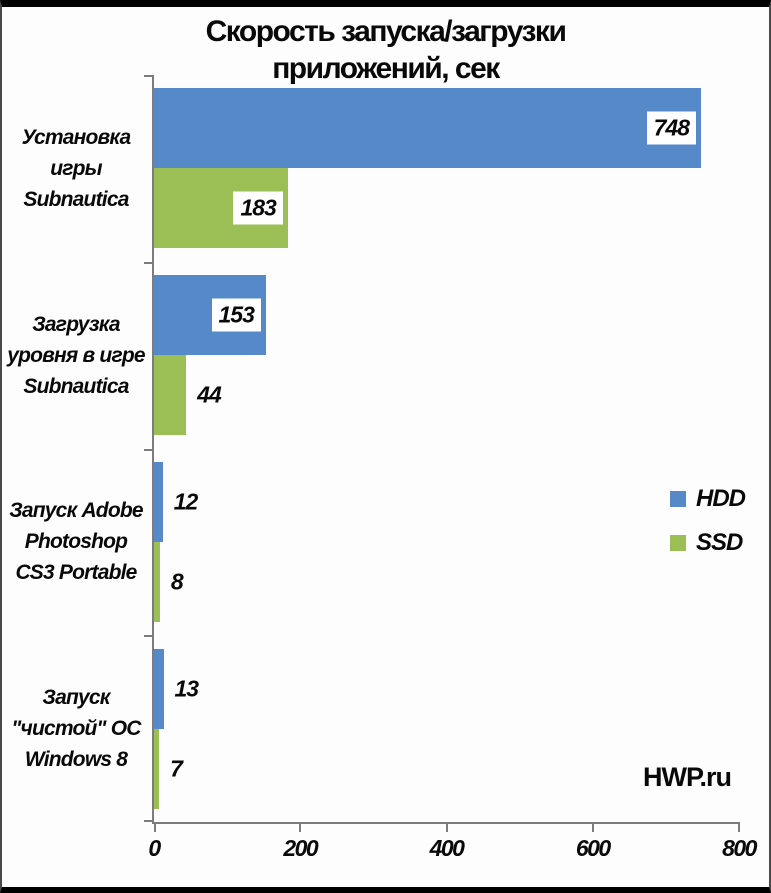 Image resolution: width=771 pixels, height=893 pixels. I want to click on value-label-hdd-1: 153, so click(236, 315).